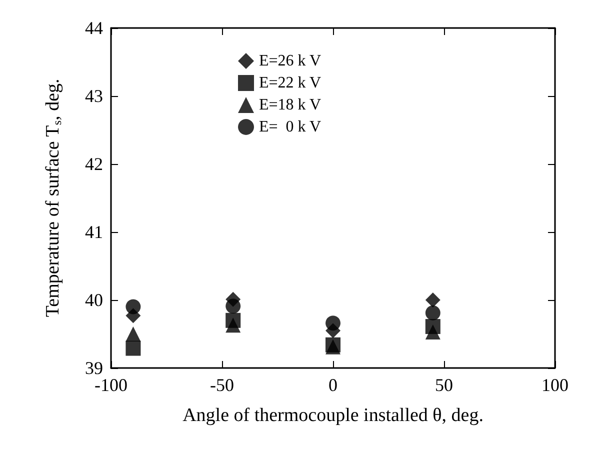 The width and height of the screenshot is (614, 456). Describe the element at coordinates (290, 61) in the screenshot. I see `legend-label: E=26 k V` at that location.